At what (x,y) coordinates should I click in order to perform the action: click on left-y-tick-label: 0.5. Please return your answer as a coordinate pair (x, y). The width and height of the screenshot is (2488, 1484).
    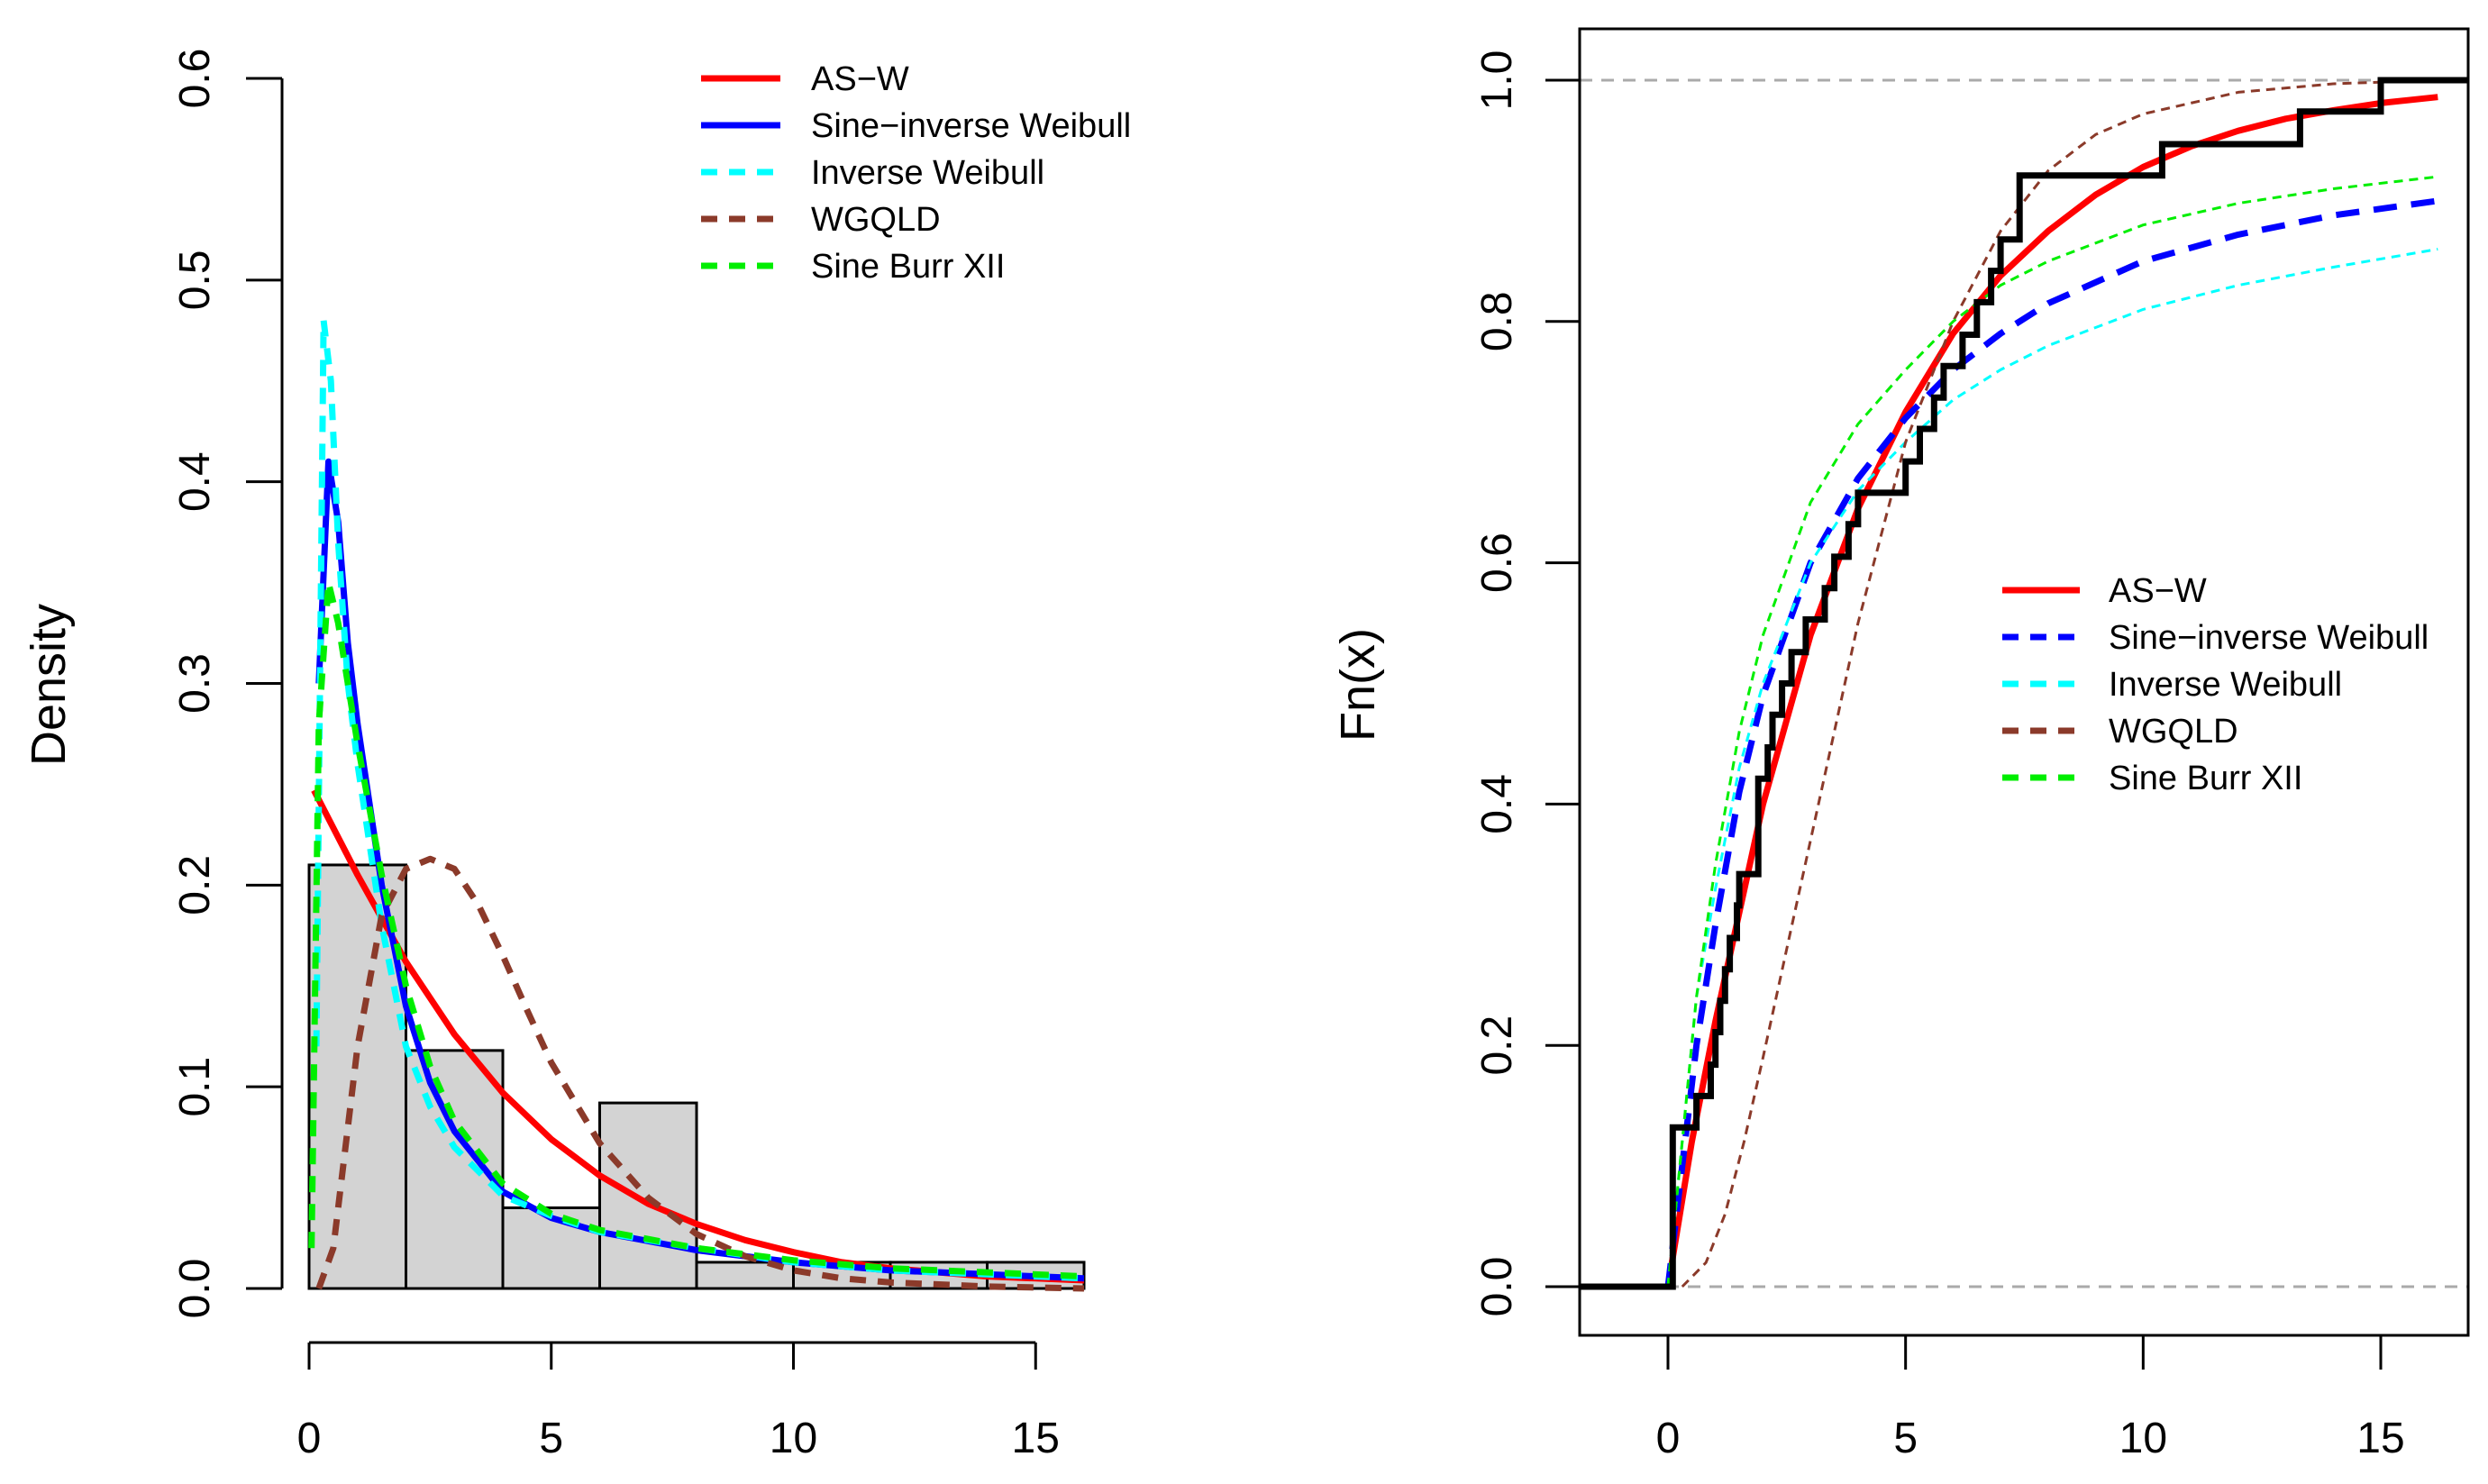
    Looking at the image, I should click on (195, 280).